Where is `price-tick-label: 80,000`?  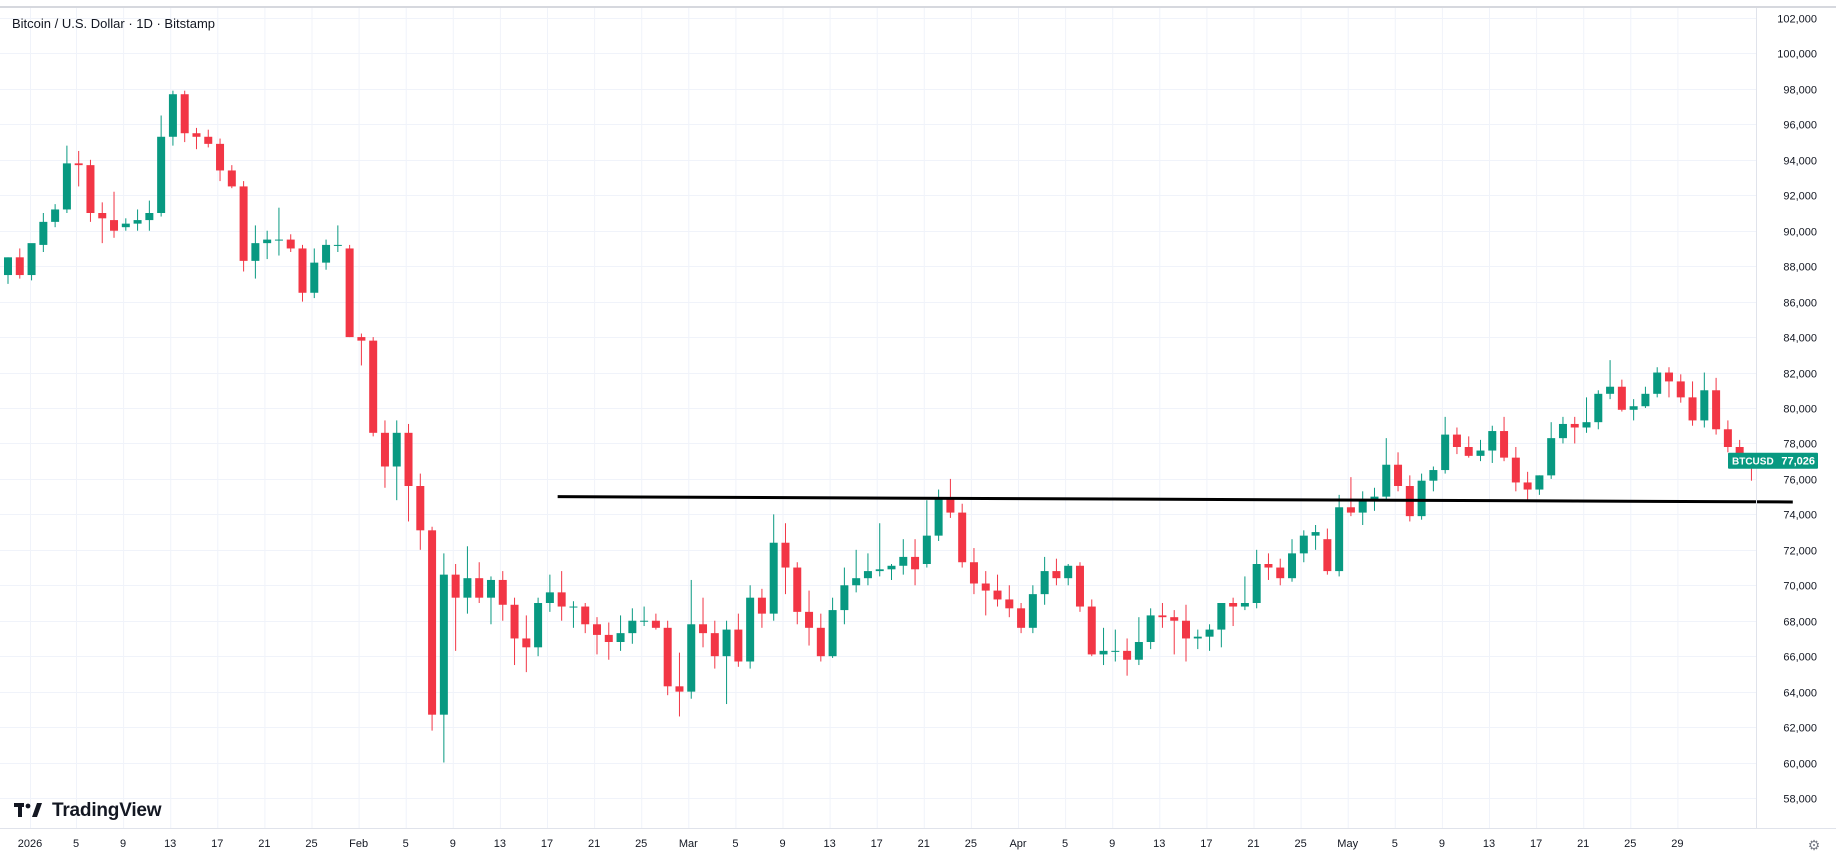
price-tick-label: 80,000 is located at coordinates (1800, 410).